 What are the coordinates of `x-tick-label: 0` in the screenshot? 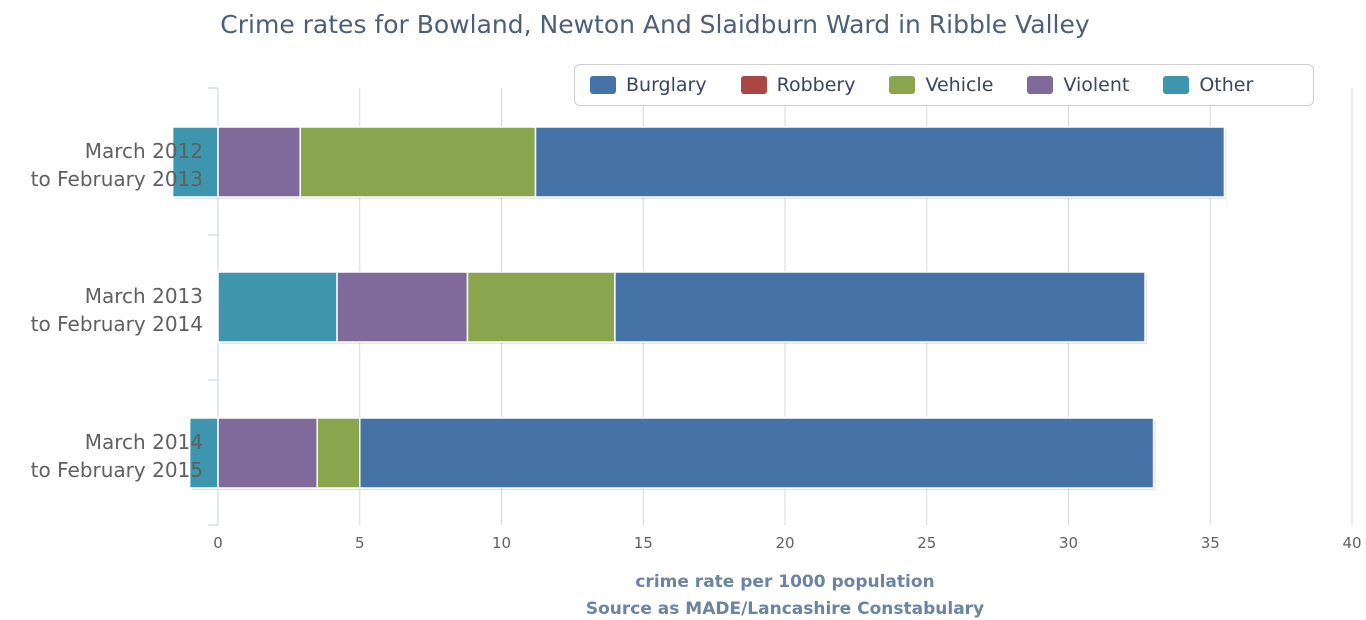 It's located at (218, 543).